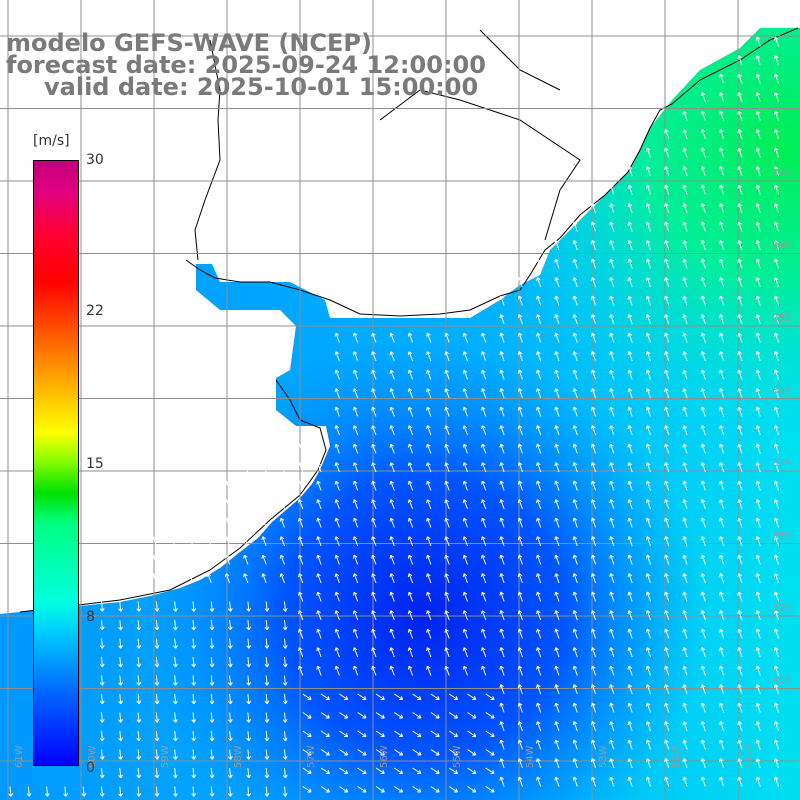 Image resolution: width=800 pixels, height=800 pixels. What do you see at coordinates (51, 141) in the screenshot?
I see `colorbar-unit: [m/s]` at bounding box center [51, 141].